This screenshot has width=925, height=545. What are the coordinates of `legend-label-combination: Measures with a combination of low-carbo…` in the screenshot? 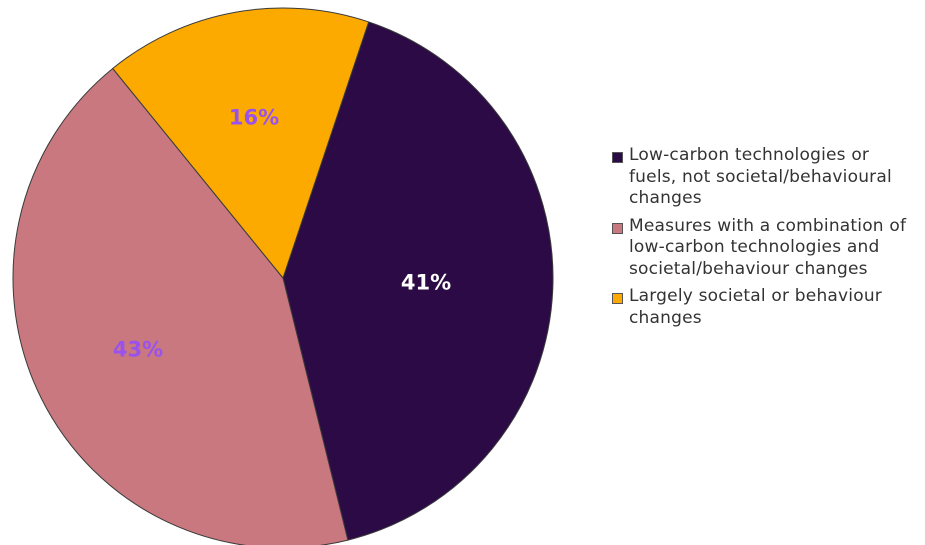 It's located at (768, 247).